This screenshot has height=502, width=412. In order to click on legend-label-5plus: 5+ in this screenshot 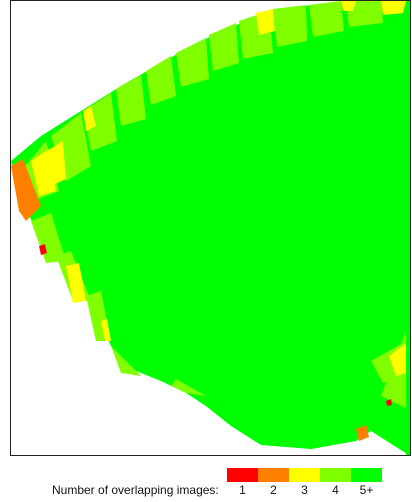, I will do `click(366, 490)`.